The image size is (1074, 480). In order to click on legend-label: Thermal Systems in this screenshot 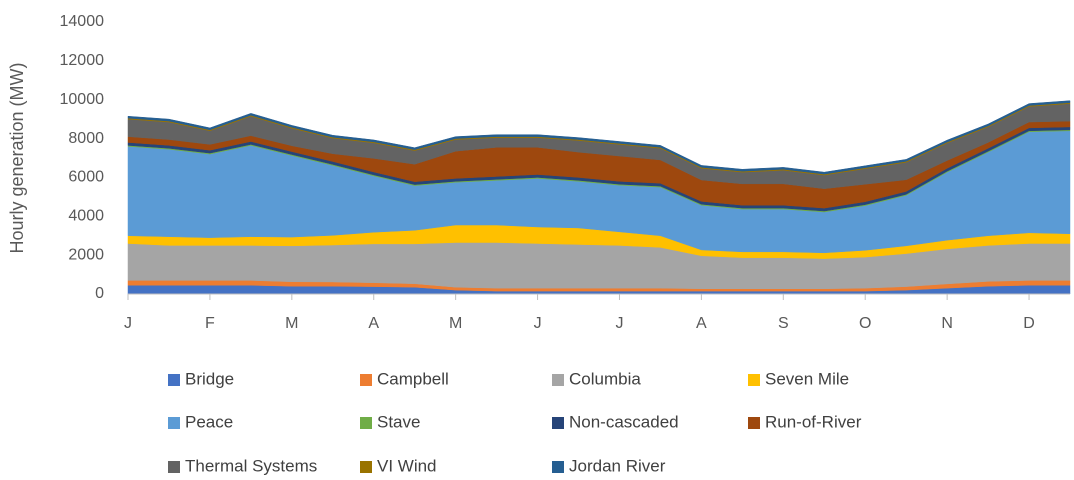, I will do `click(251, 465)`.